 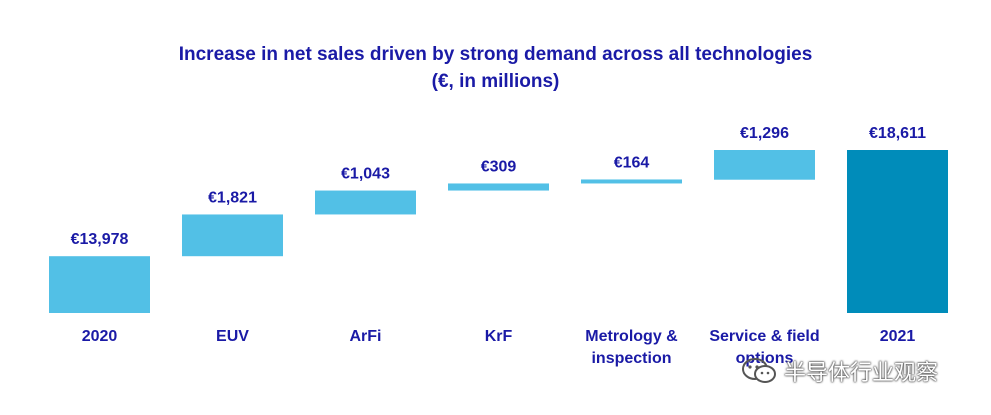 I want to click on category-label-0: 2020, so click(x=99, y=336).